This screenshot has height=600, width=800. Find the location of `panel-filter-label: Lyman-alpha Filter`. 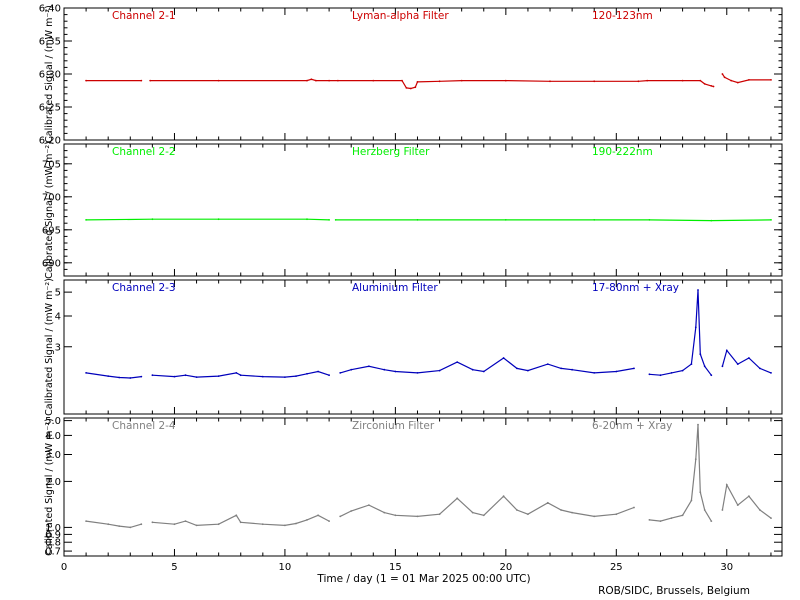

panel-filter-label: Lyman-alpha Filter is located at coordinates (400, 16).